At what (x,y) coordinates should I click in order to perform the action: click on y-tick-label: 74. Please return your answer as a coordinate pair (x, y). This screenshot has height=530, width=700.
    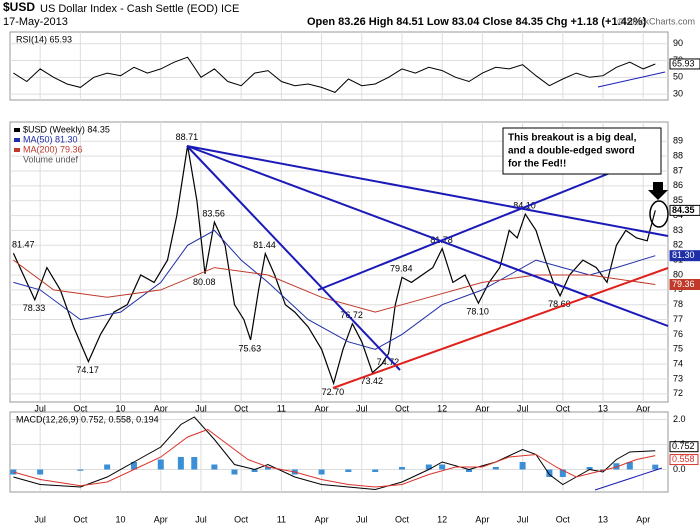
    Looking at the image, I should click on (678, 363).